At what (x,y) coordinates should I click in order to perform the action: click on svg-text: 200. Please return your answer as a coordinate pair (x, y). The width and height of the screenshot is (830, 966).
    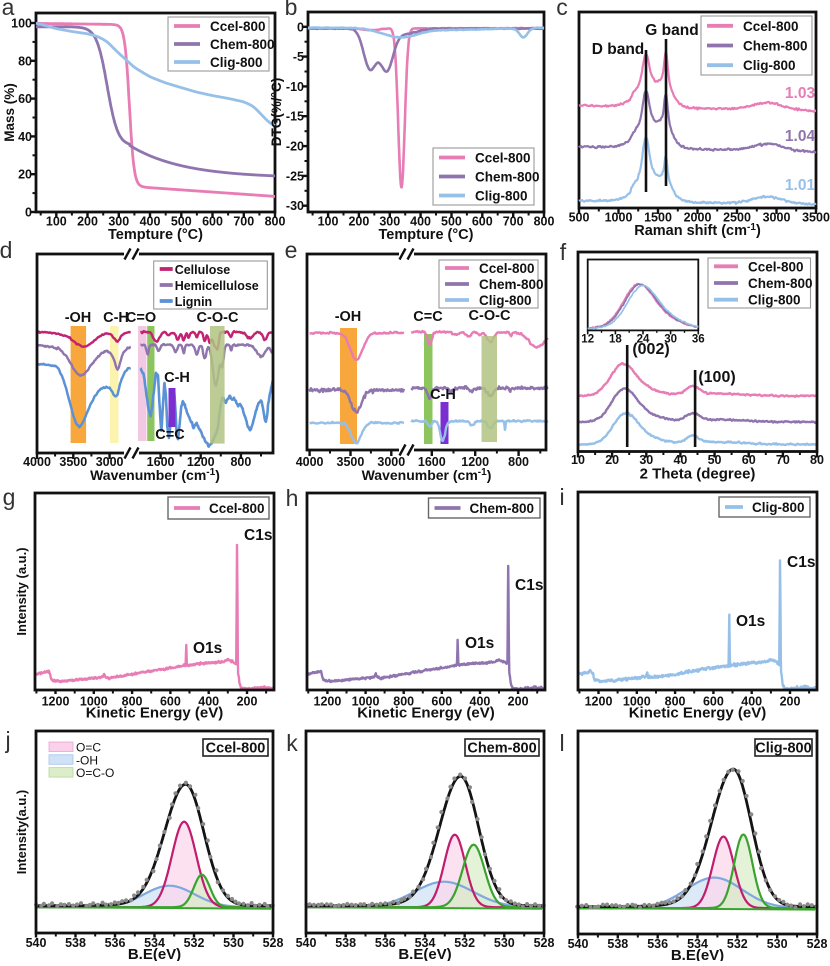
    Looking at the image, I should click on (518, 702).